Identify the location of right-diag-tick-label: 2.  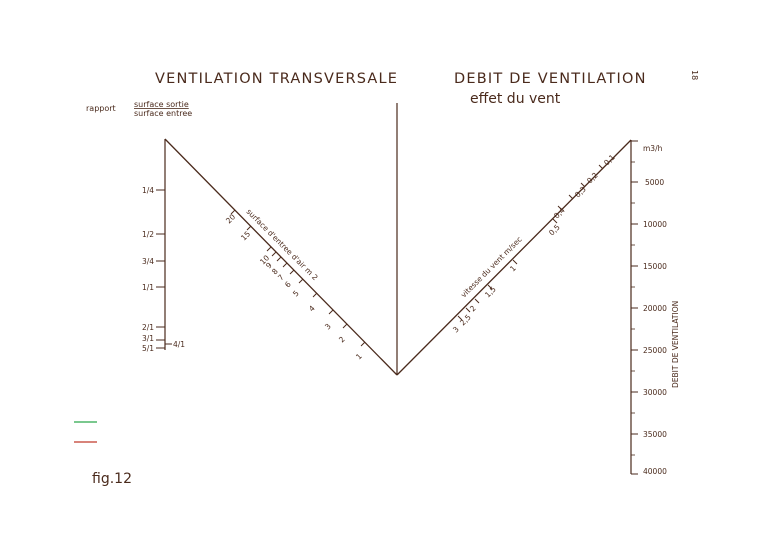
(473, 309).